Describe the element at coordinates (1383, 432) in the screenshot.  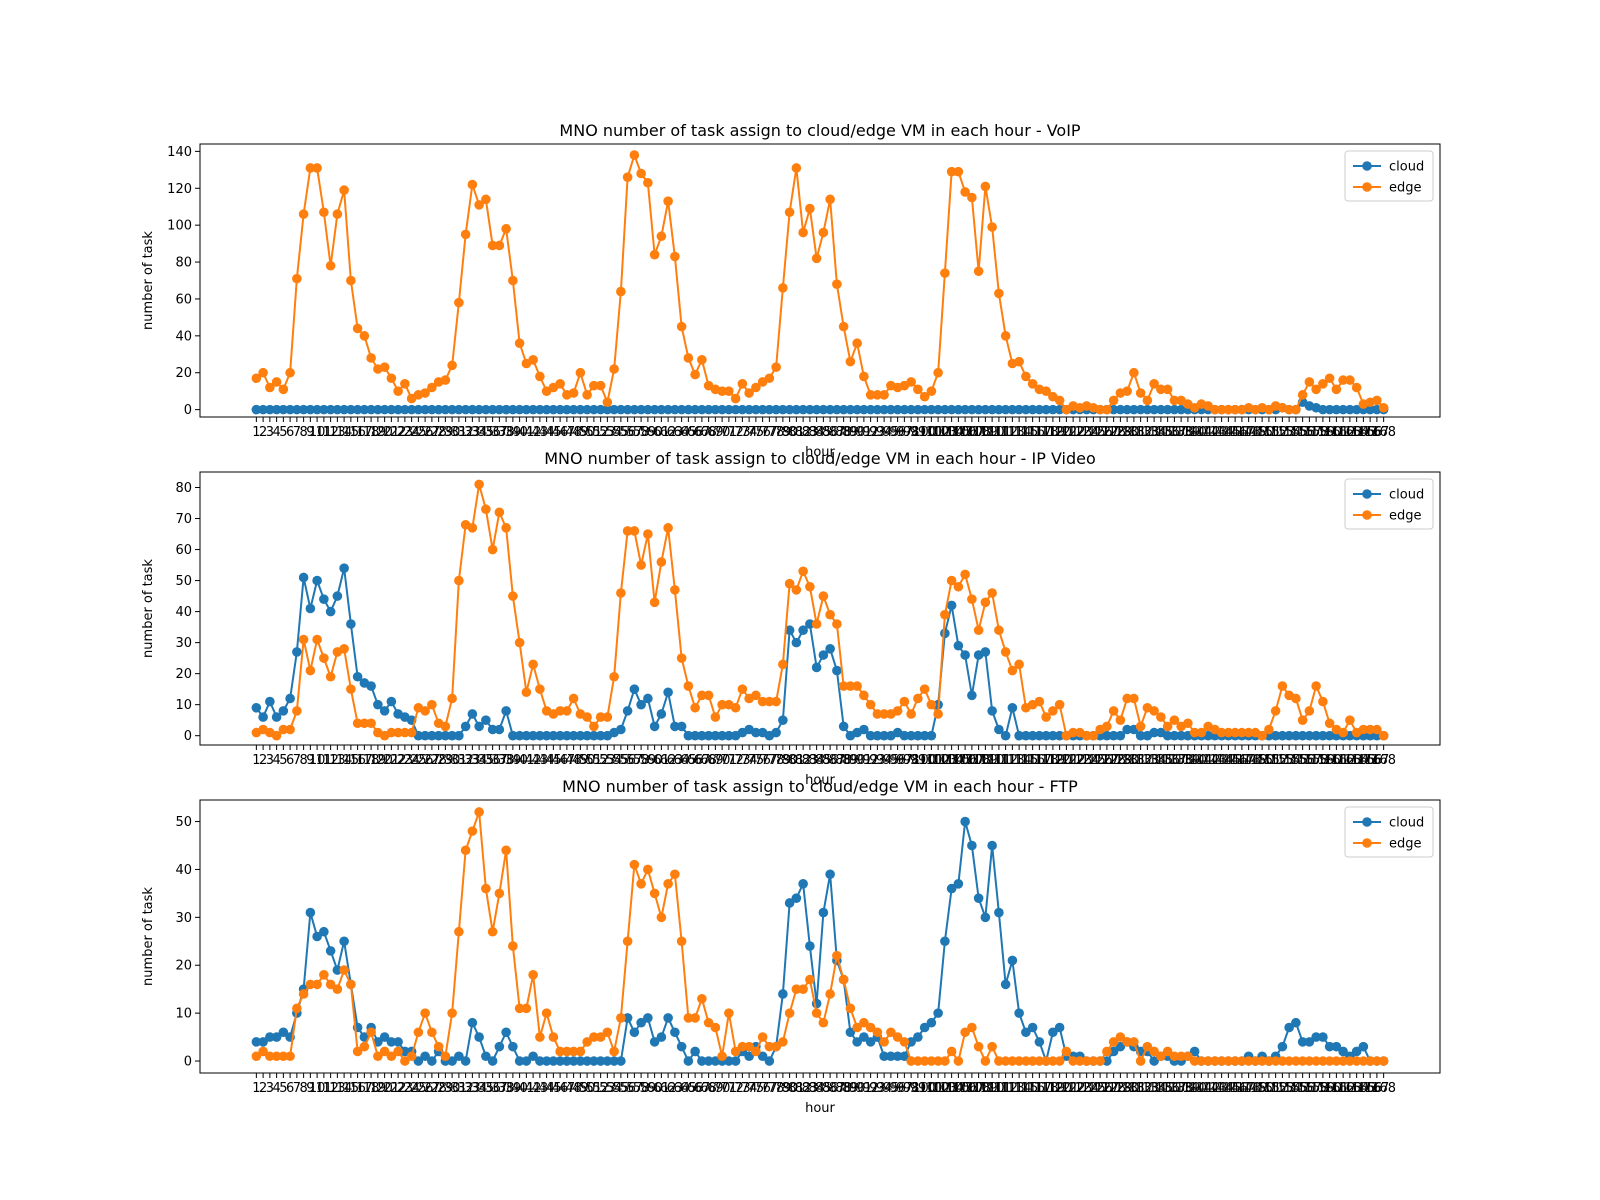
I see `x-tick-label: 168` at that location.